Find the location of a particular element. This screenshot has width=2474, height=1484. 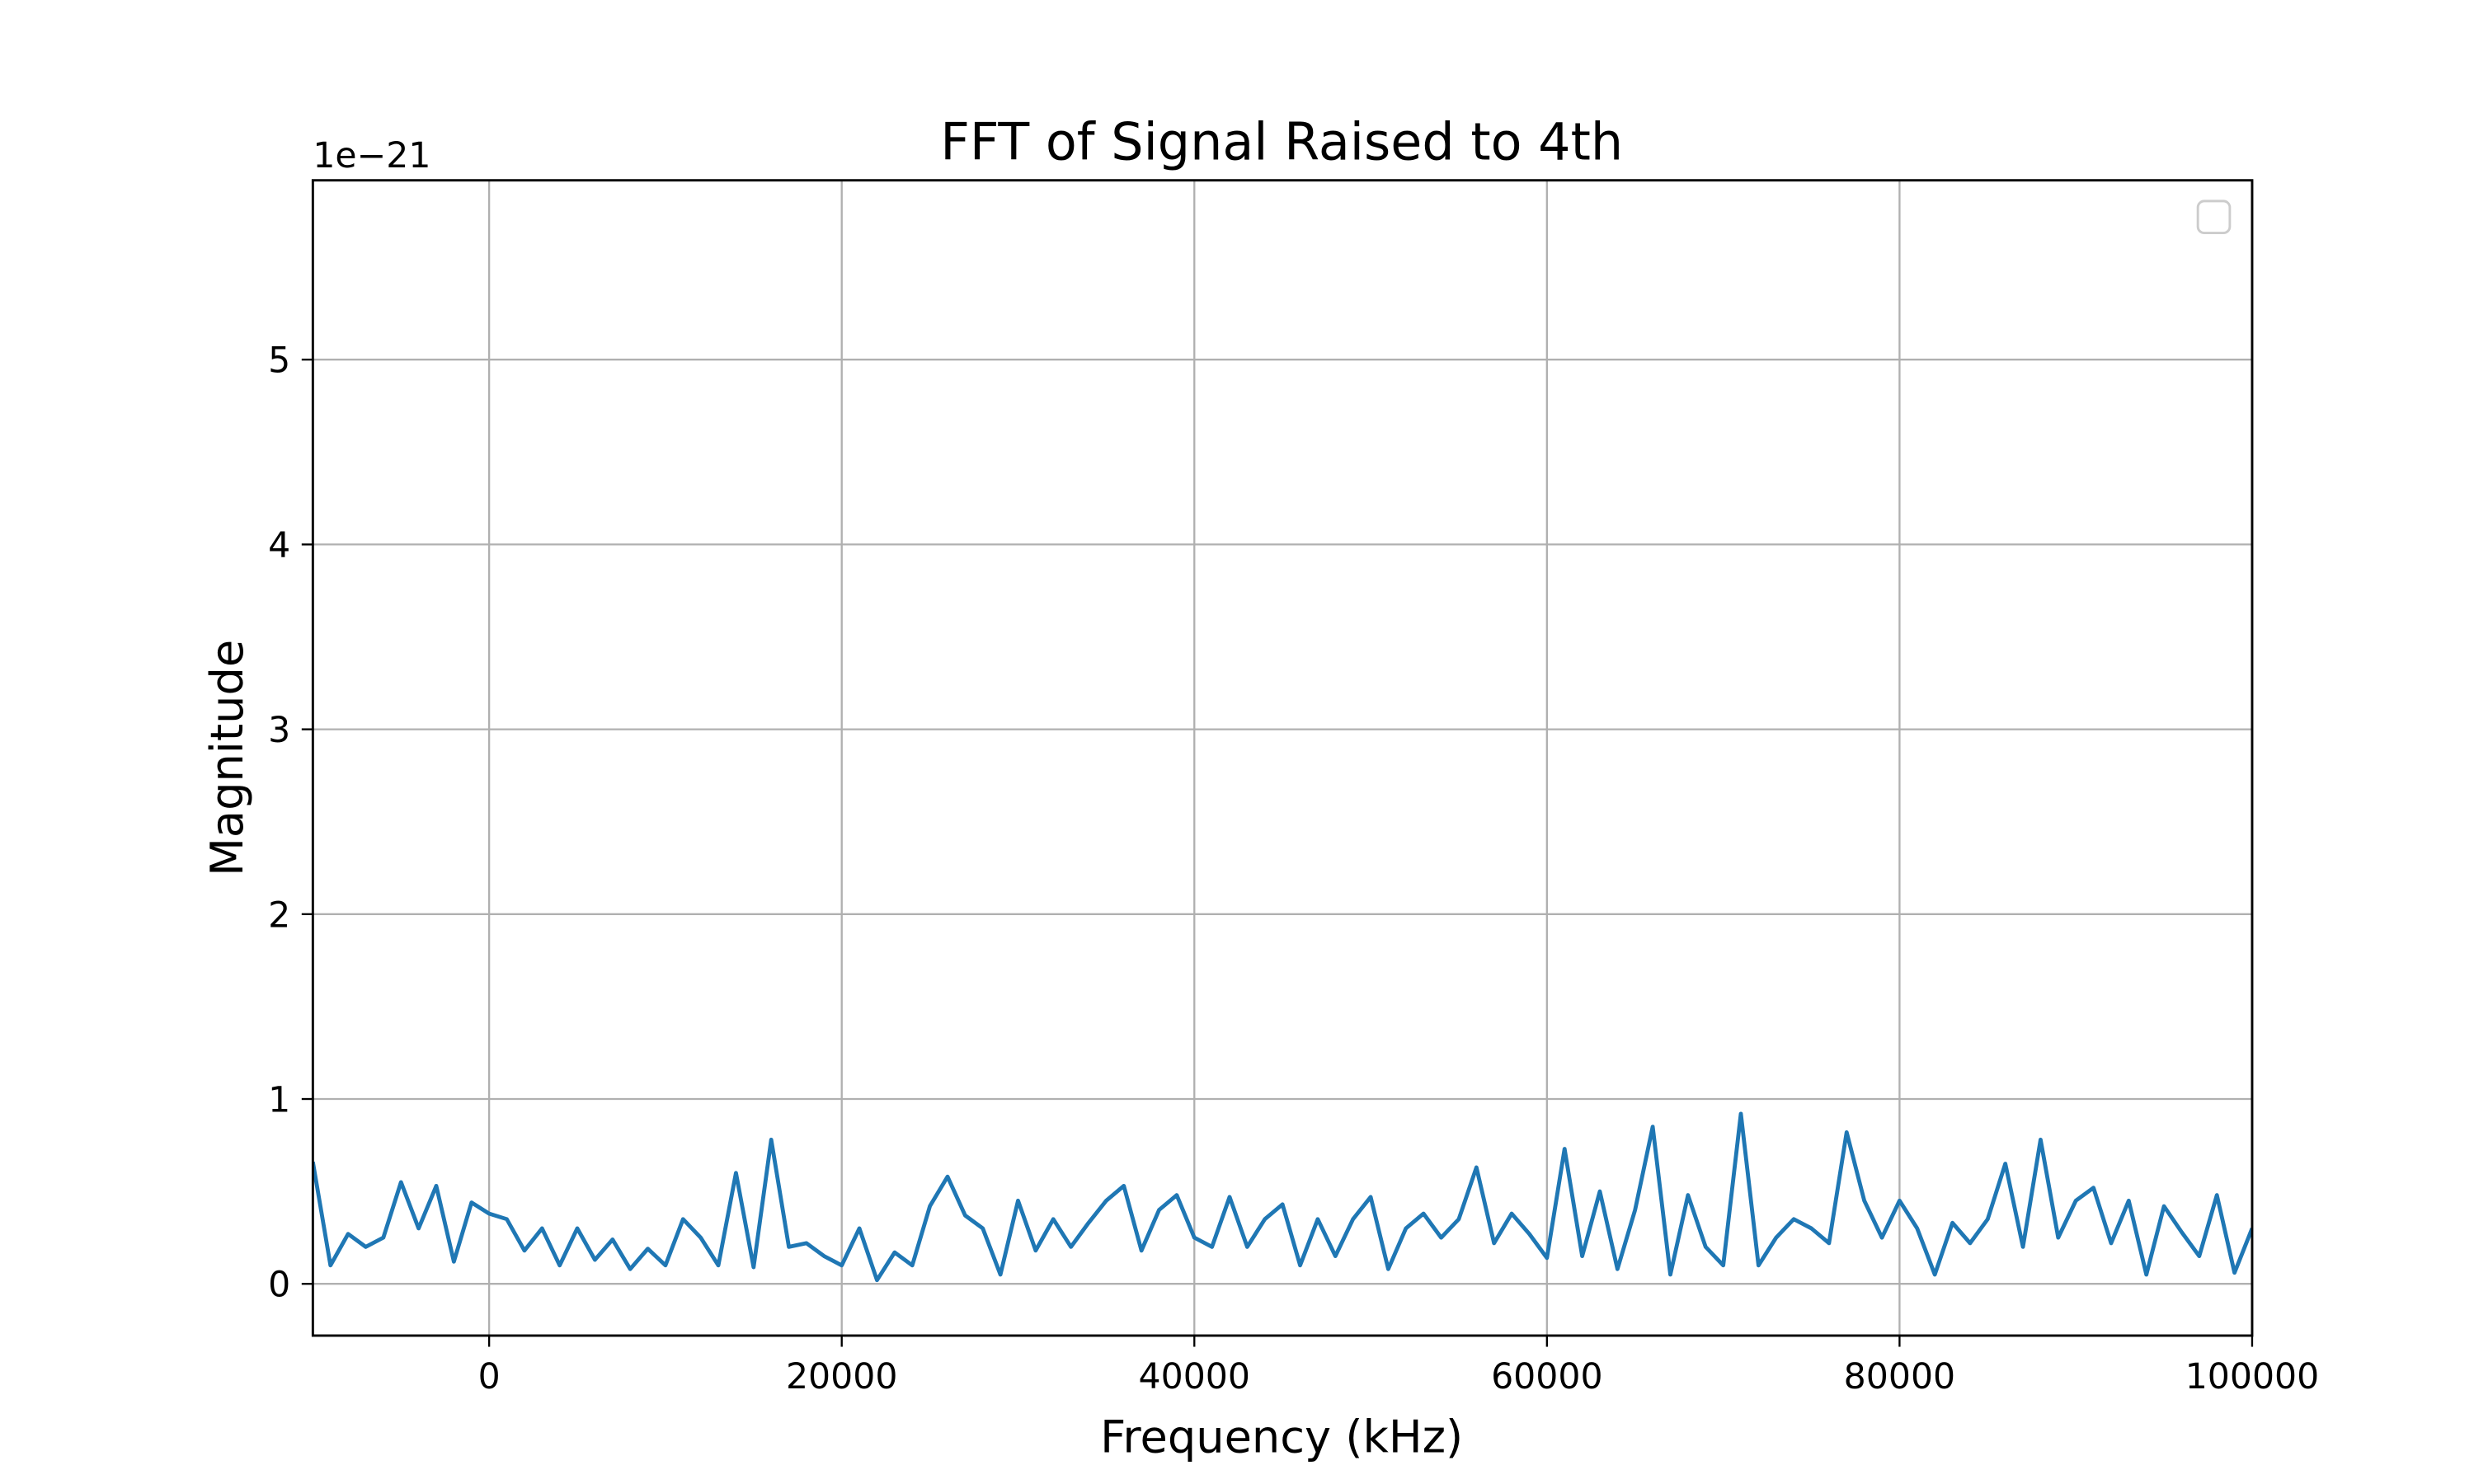

y-axis-label: Magnitude is located at coordinates (227, 758).